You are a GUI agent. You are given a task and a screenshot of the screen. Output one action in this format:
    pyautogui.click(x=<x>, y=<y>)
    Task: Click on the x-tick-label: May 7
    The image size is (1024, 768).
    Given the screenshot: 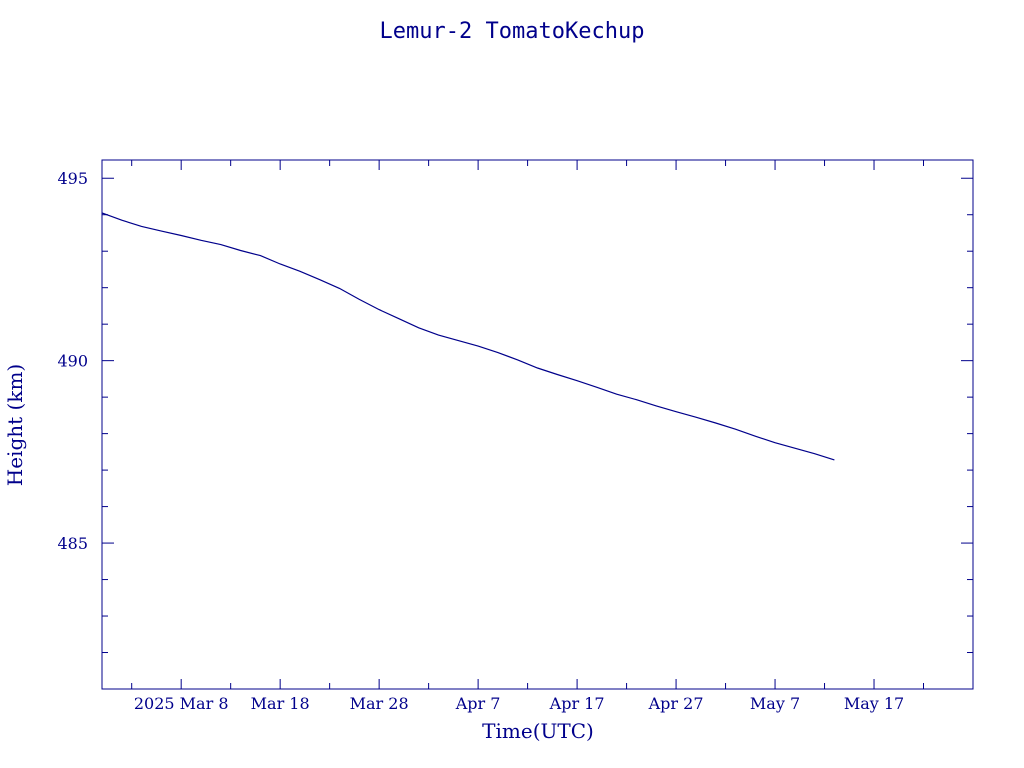 What is the action you would take?
    pyautogui.click(x=775, y=703)
    